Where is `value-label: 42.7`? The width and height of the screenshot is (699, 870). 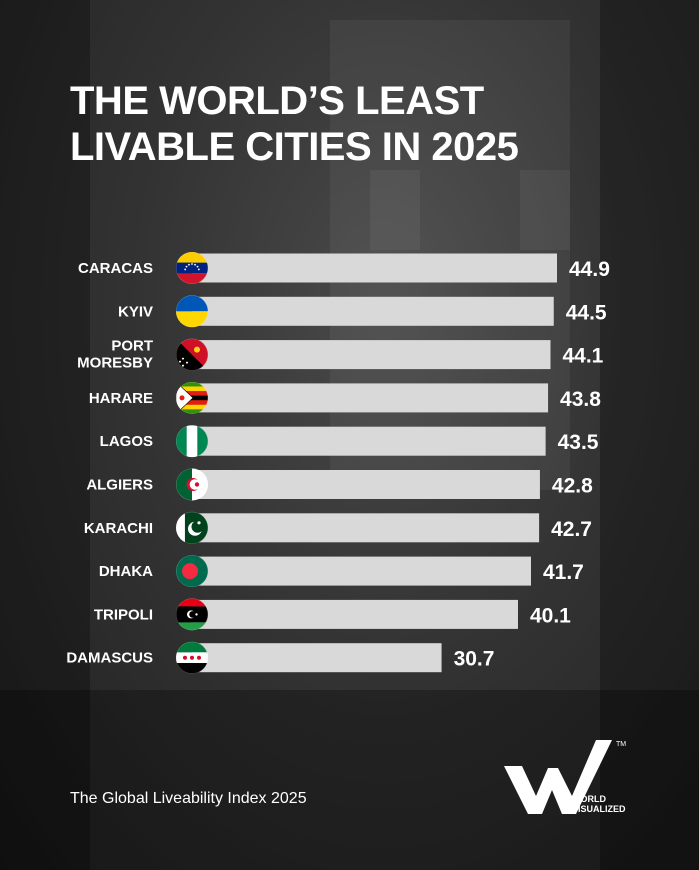
value-label: 42.7 is located at coordinates (571, 529).